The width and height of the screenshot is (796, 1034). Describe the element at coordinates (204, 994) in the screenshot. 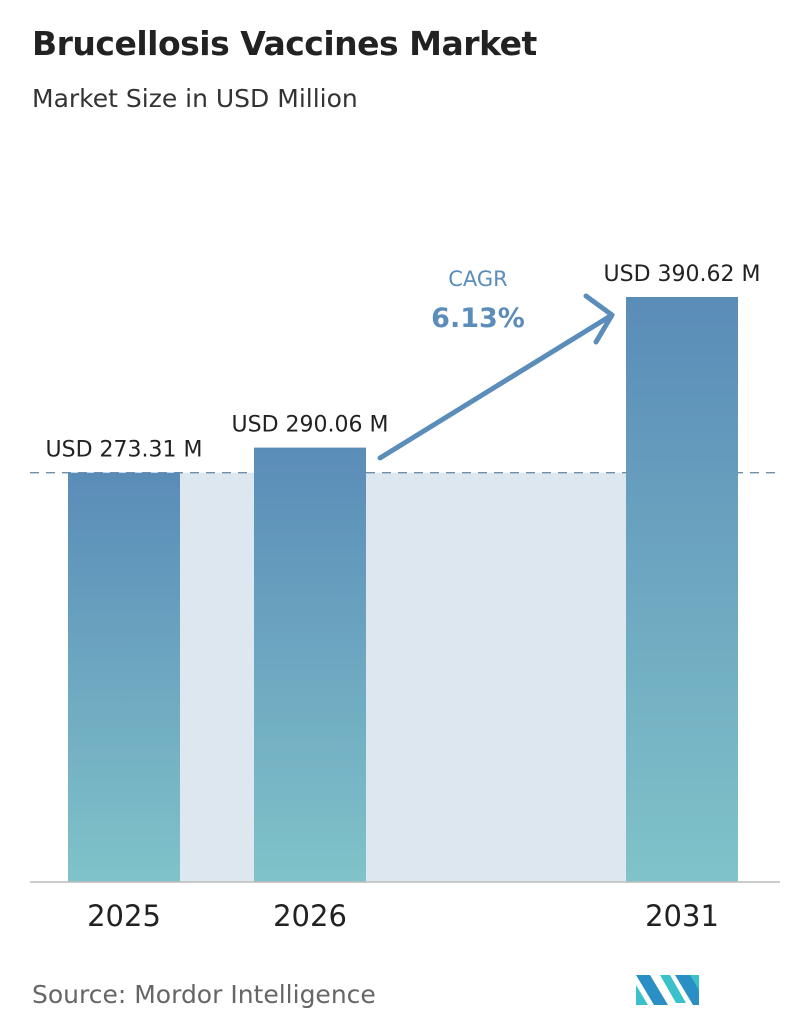

I see `source-text: Source: Mordor Intelligence` at that location.